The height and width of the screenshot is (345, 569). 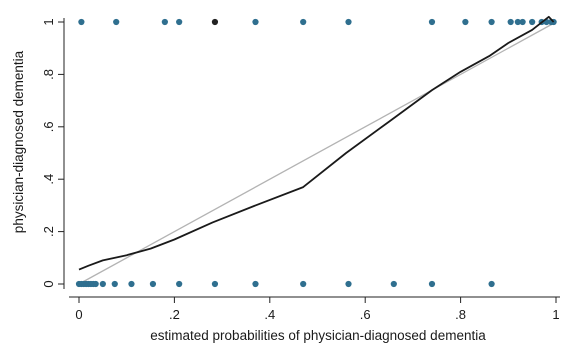 I want to click on observed-point-highlight, so click(x=215, y=22).